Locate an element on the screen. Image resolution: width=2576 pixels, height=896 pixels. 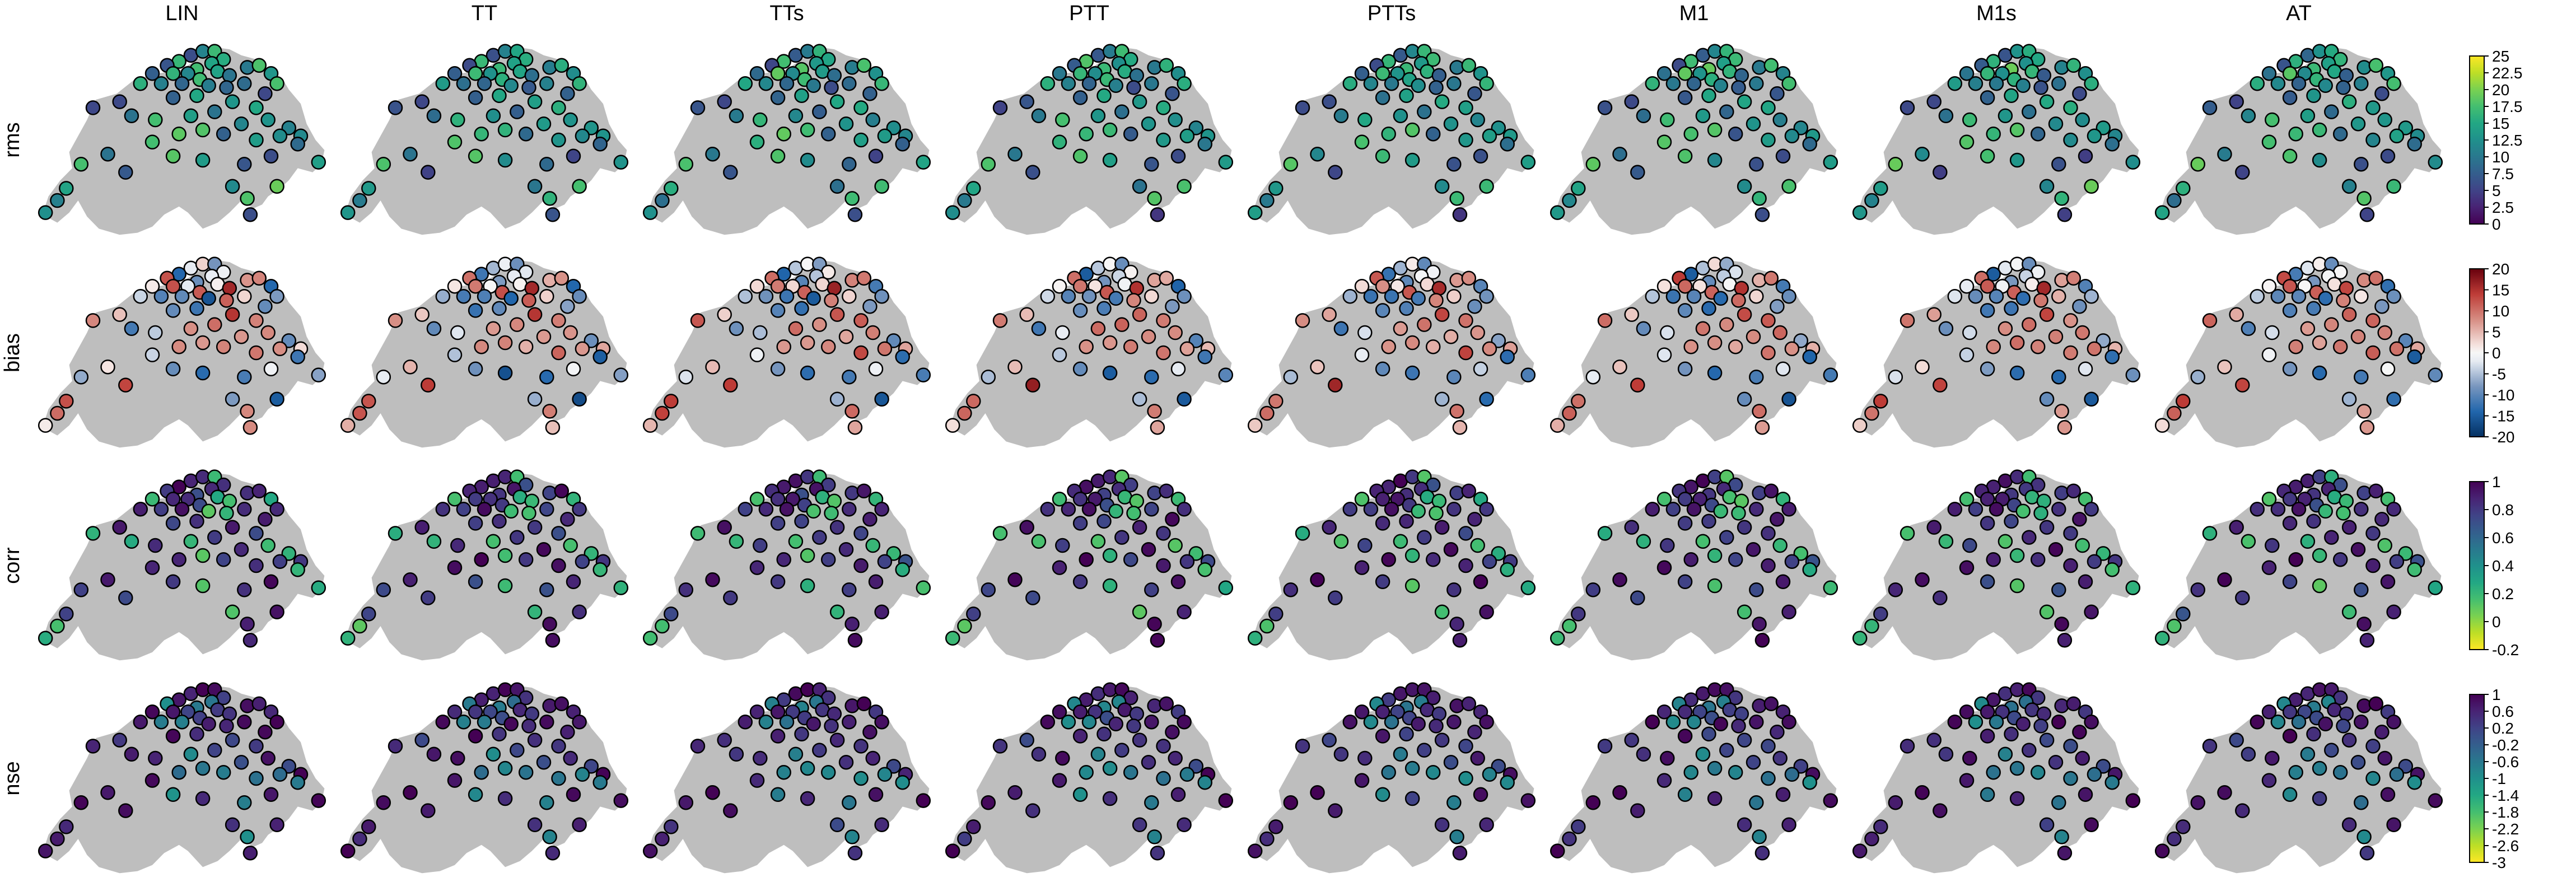
column-title: PTT is located at coordinates (1089, 14).